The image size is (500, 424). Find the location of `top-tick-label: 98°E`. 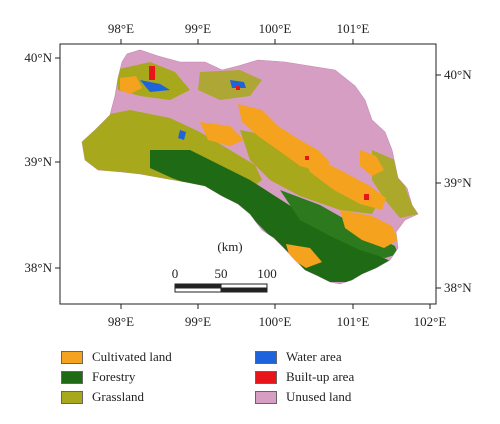

top-tick-label: 98°E is located at coordinates (121, 28).